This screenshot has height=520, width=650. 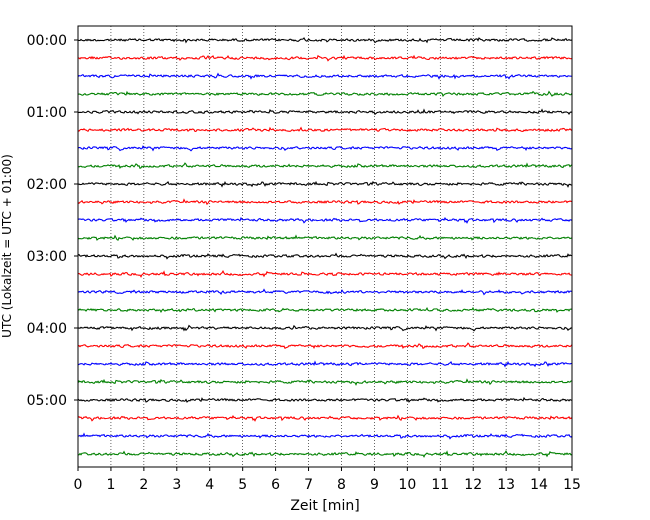 What do you see at coordinates (143, 485) in the screenshot?
I see `x-tick-label: 2` at bounding box center [143, 485].